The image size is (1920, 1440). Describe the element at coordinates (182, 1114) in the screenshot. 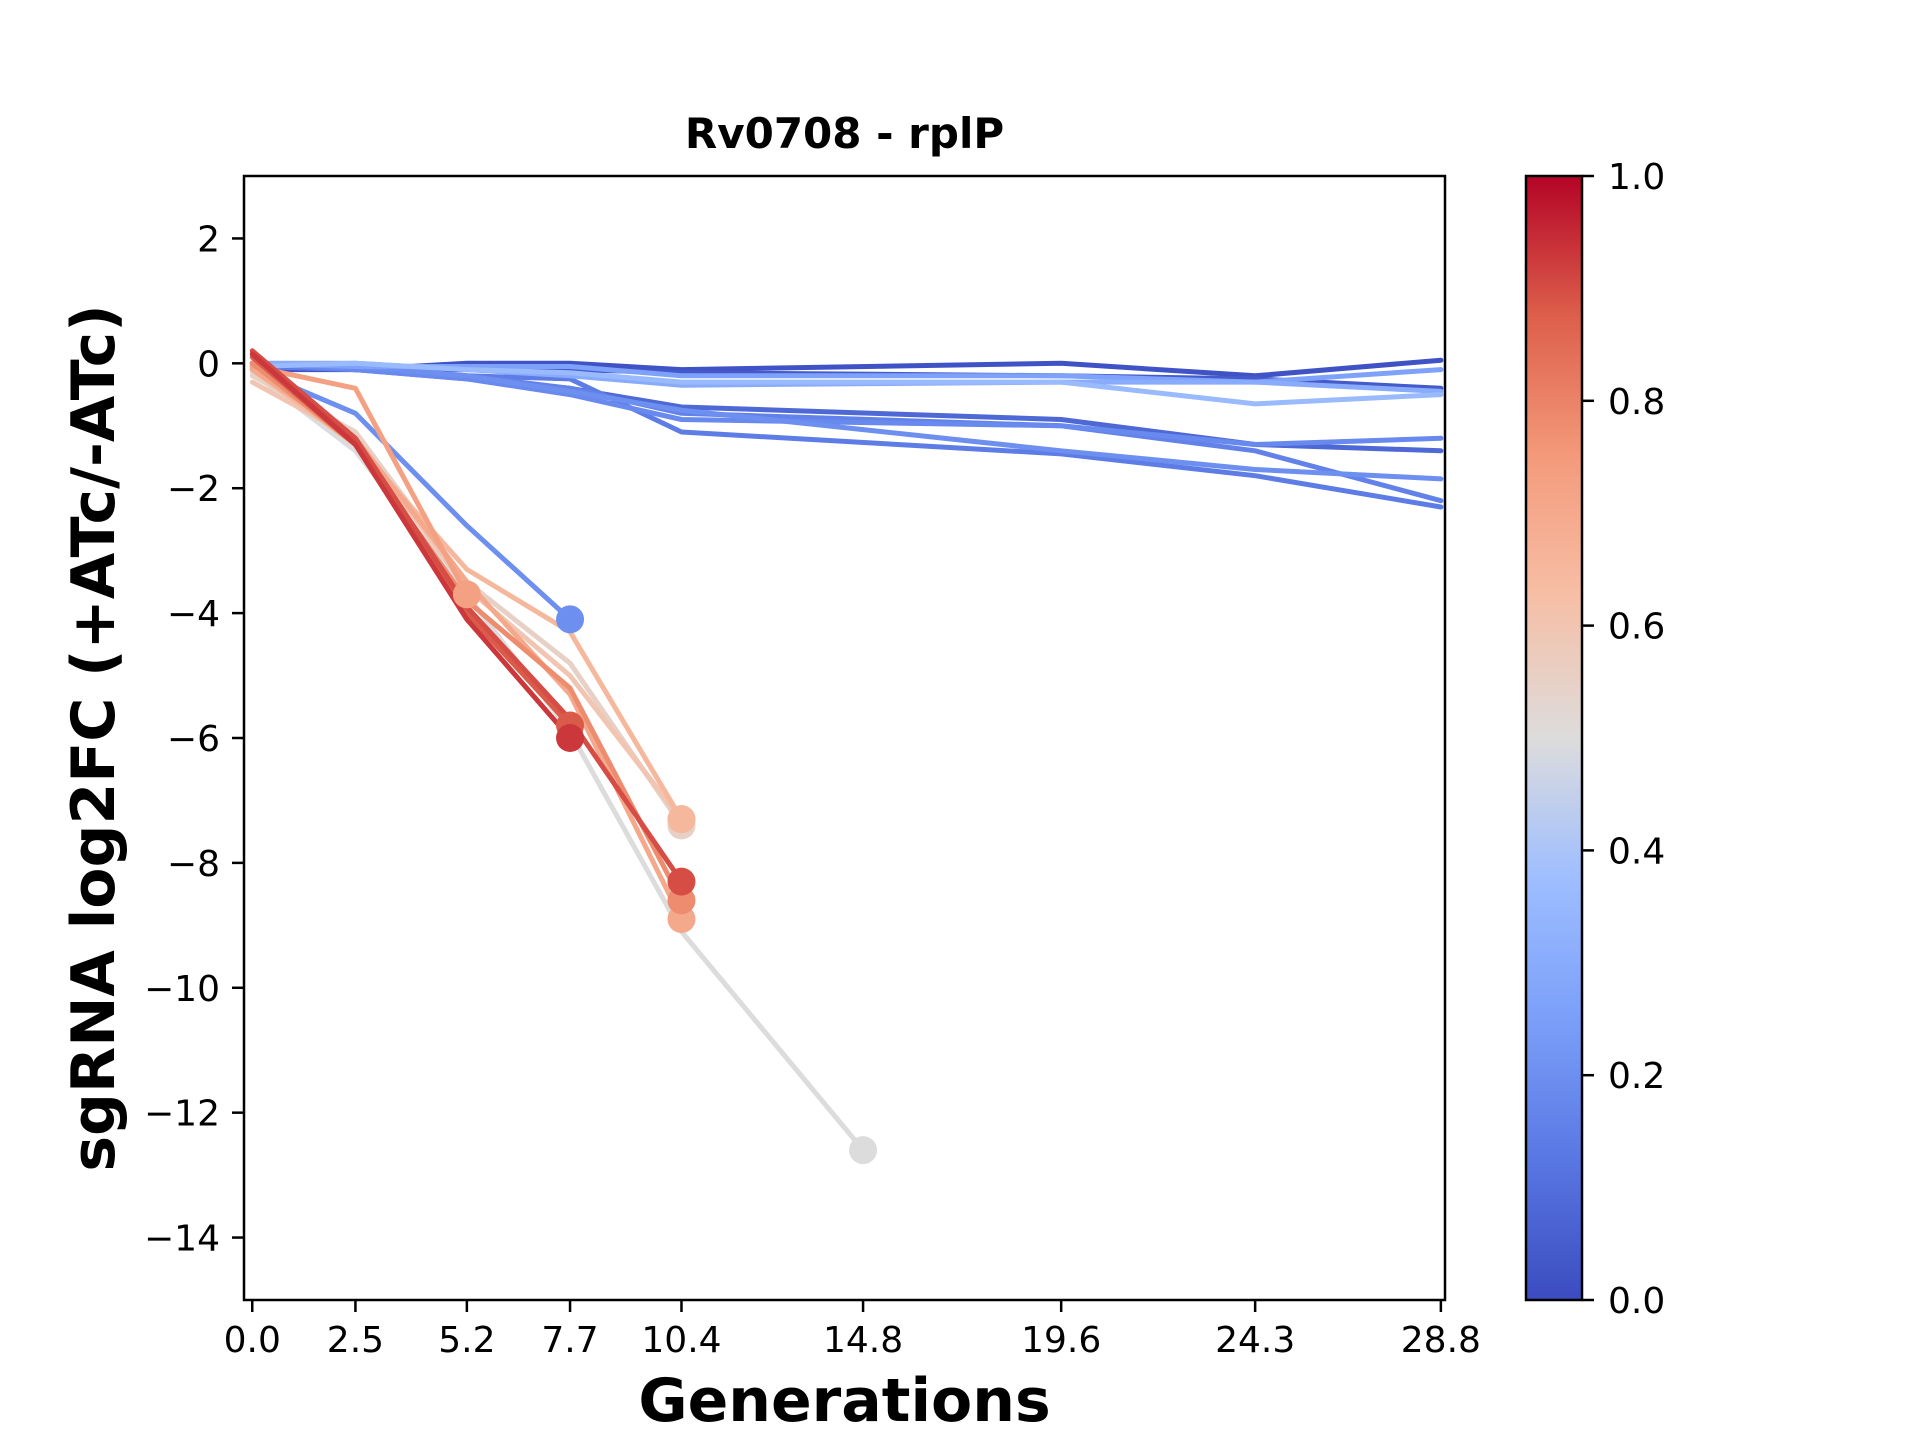

I see `y-tick-label: −12` at that location.